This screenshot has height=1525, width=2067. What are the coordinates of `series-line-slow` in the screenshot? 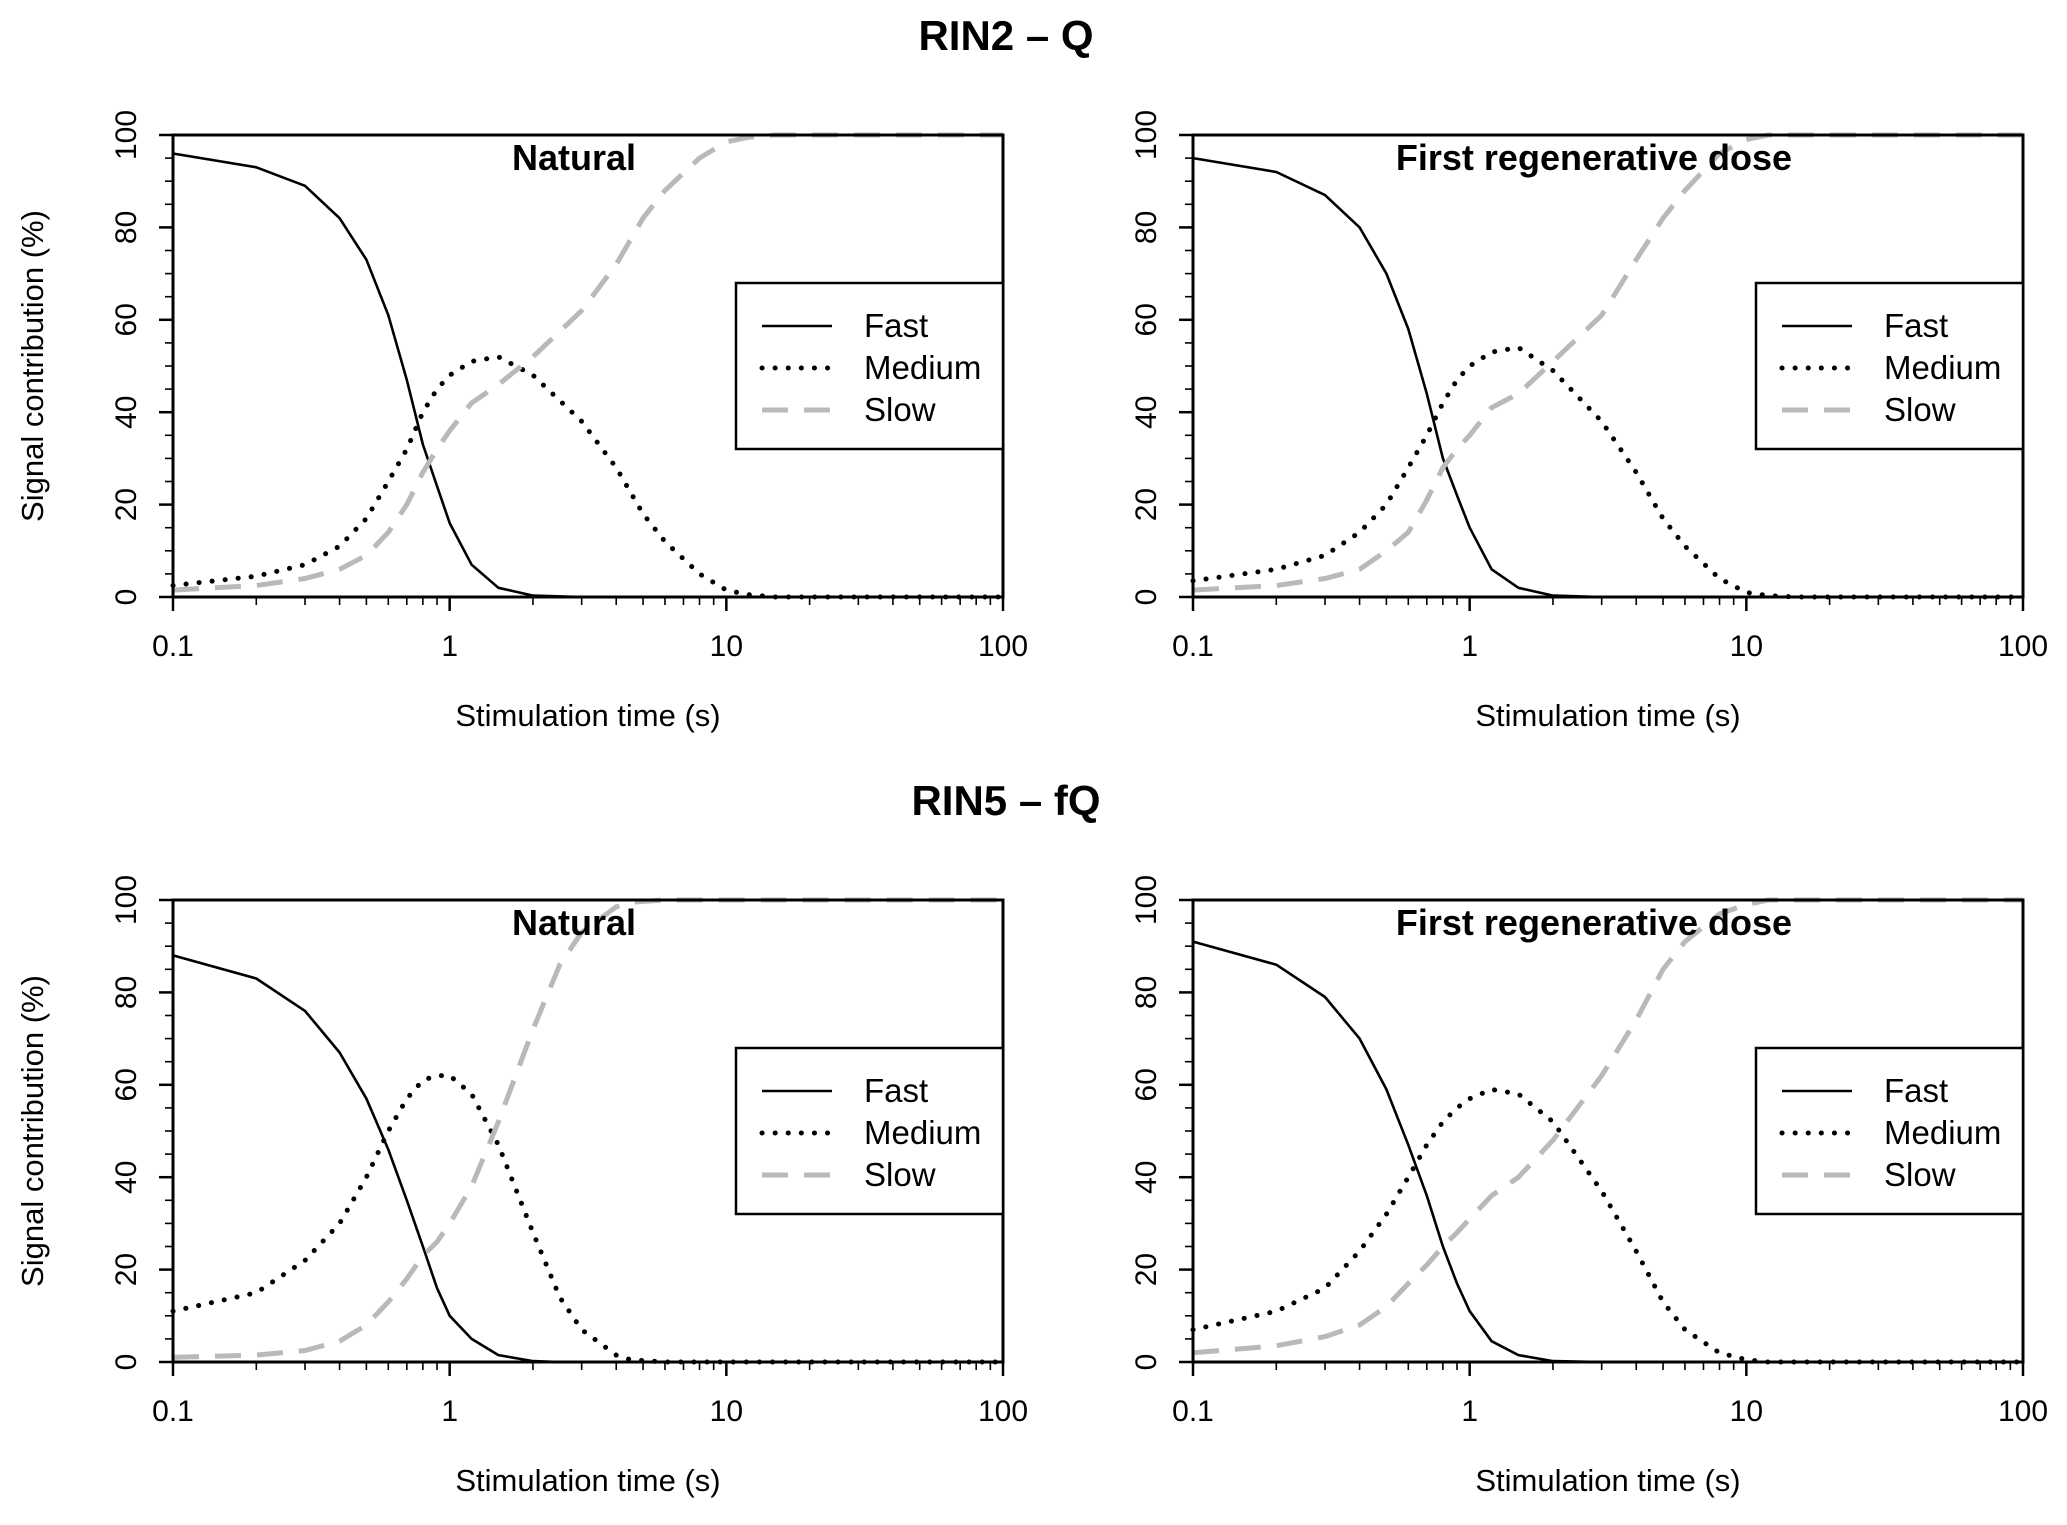 It's located at (587, 1128).